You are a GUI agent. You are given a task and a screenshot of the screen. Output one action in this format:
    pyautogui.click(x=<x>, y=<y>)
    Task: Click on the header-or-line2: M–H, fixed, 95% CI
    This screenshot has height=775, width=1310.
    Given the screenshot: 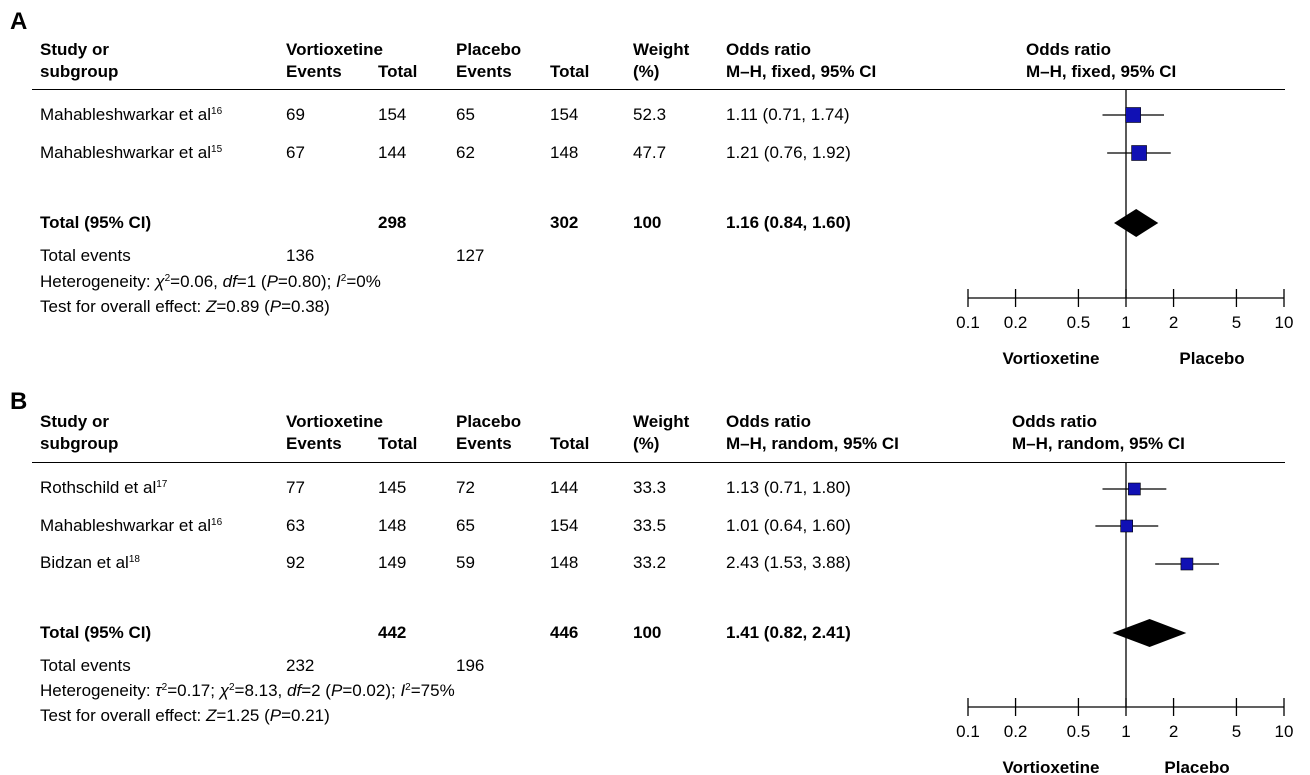 What is the action you would take?
    pyautogui.click(x=801, y=71)
    